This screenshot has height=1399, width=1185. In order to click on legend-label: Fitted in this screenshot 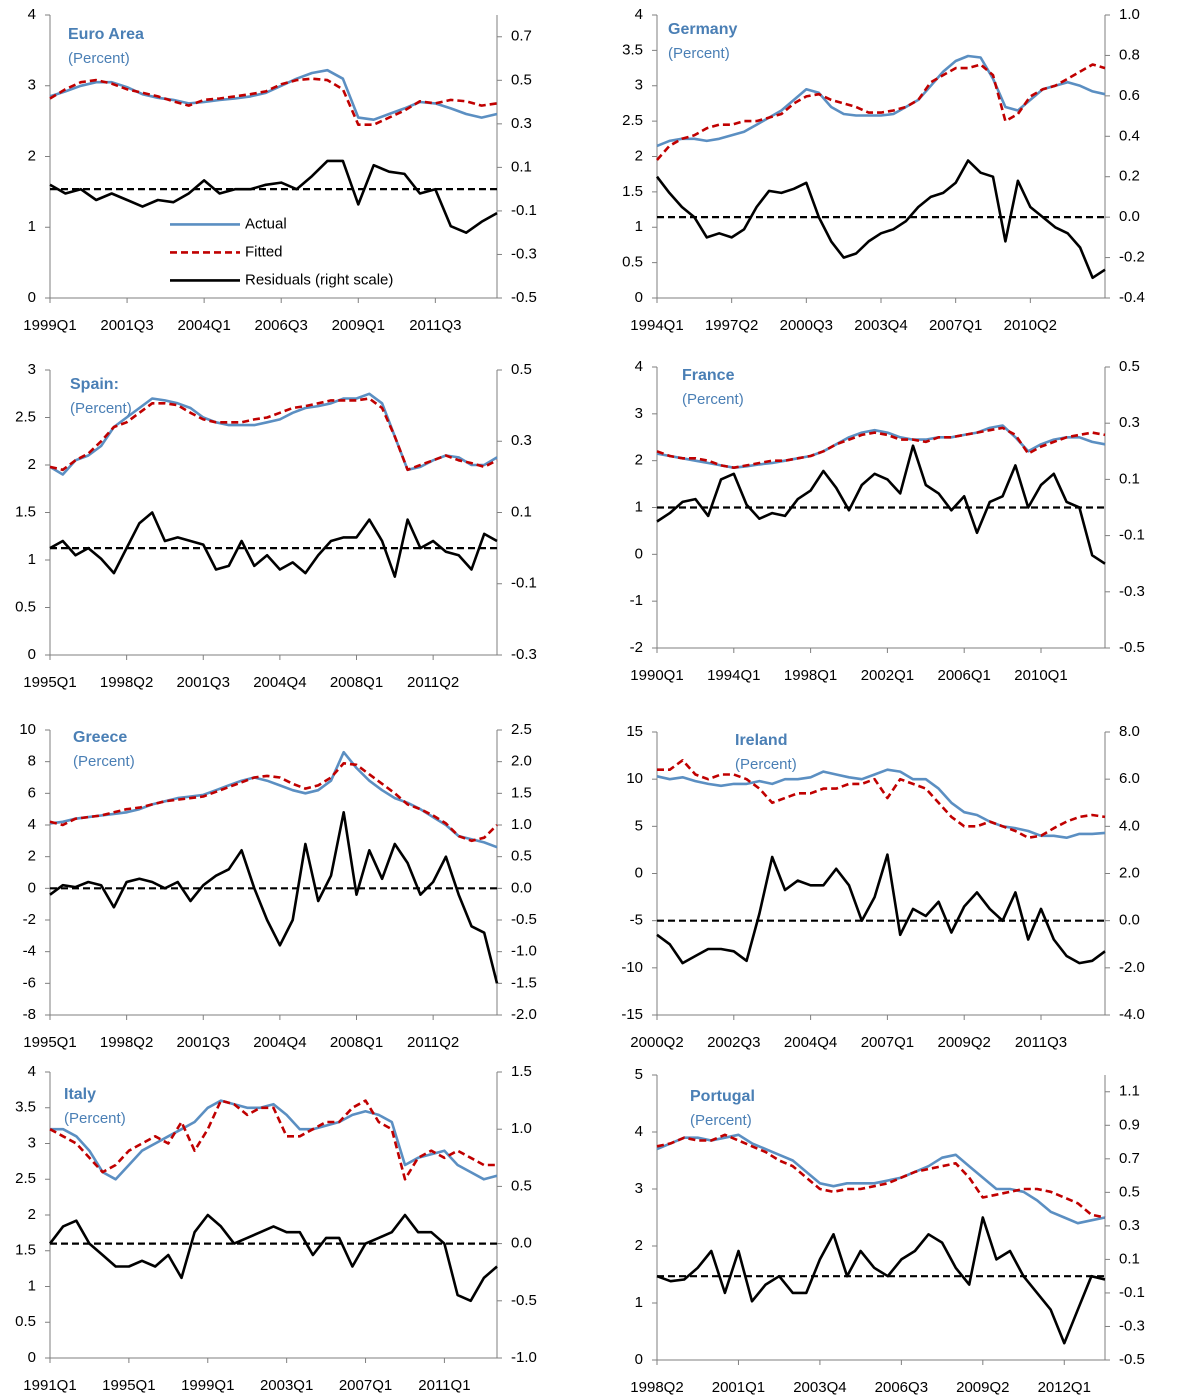, I will do `click(264, 251)`.